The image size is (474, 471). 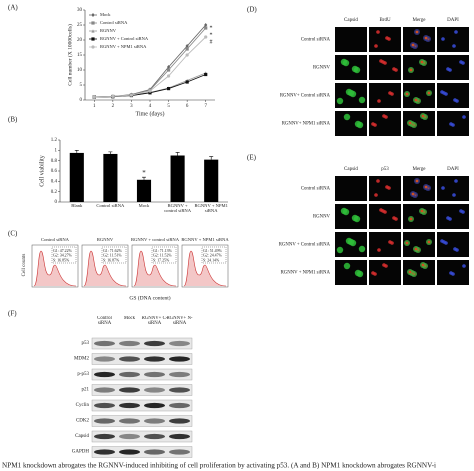 What do you see at coordinates (129, 318) in the screenshot?
I see `column-header: Mock` at bounding box center [129, 318].